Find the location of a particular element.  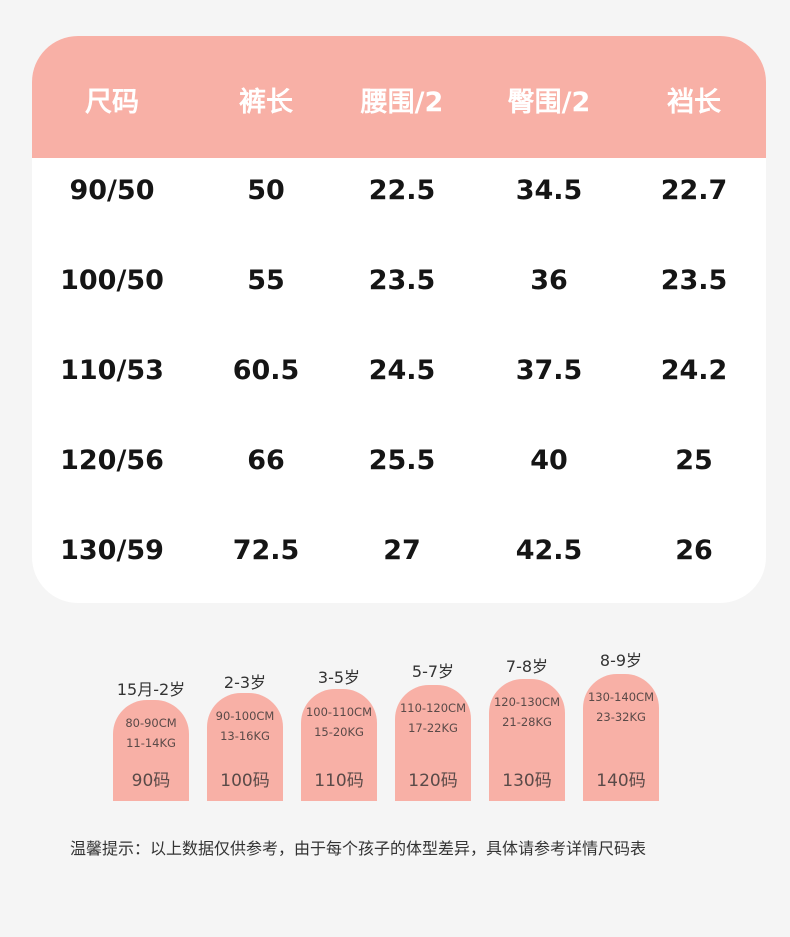

size-code: 120码 is located at coordinates (433, 781).